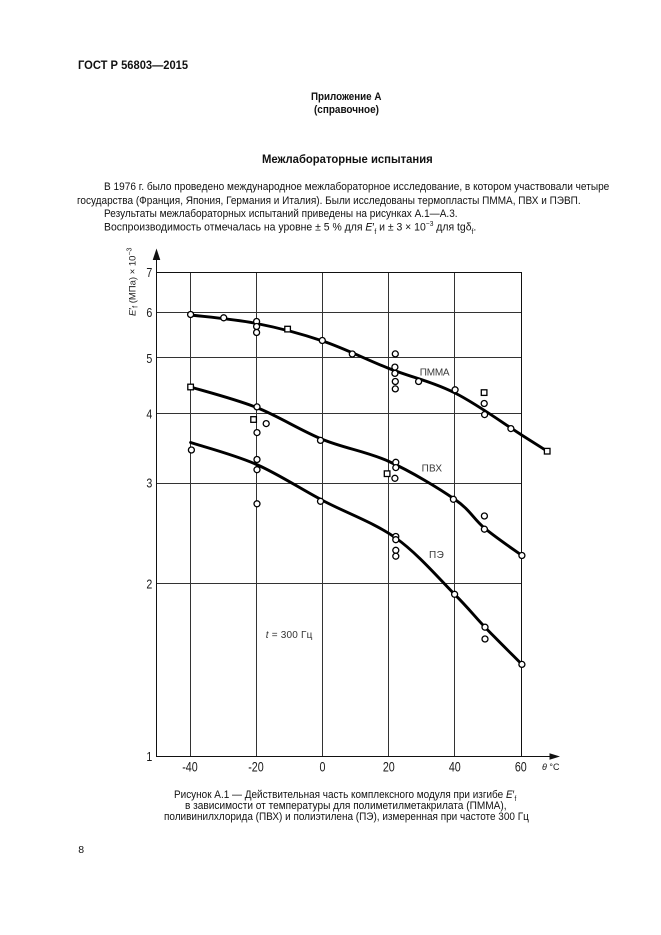 Image resolution: width=661 pixels, height=935 pixels. What do you see at coordinates (149, 584) in the screenshot?
I see `svg-text: 2` at bounding box center [149, 584].